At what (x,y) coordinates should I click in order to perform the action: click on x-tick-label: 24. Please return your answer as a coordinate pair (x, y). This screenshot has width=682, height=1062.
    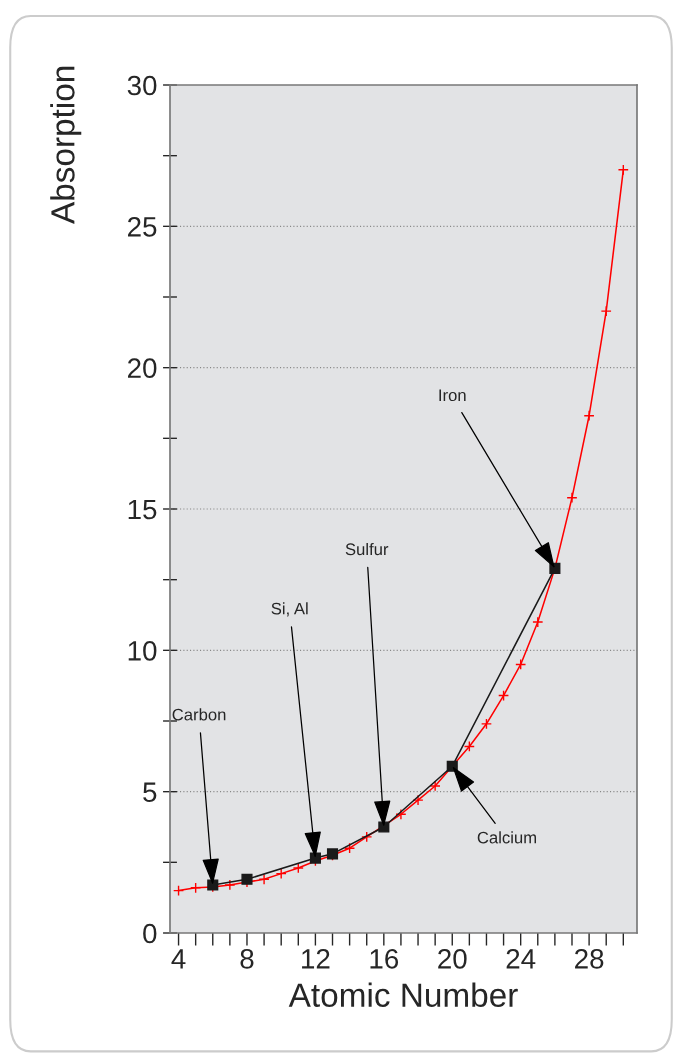
    Looking at the image, I should click on (521, 959).